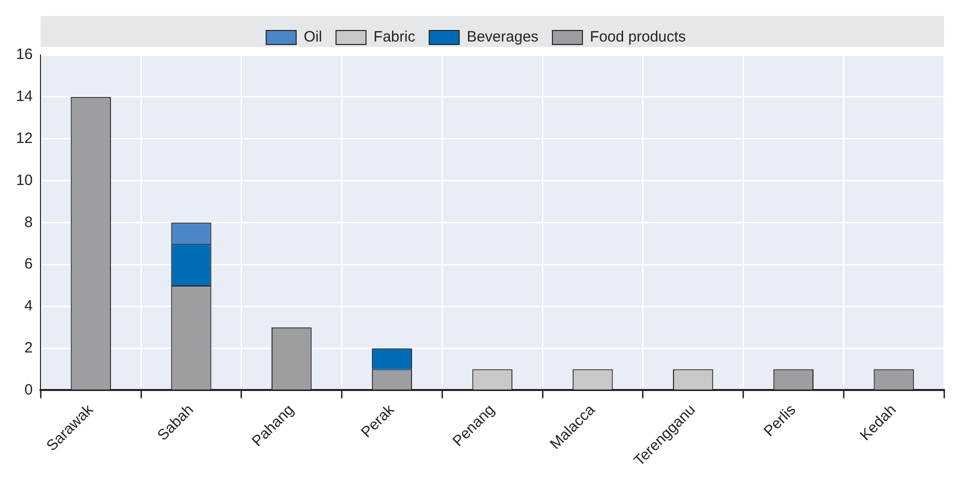 This screenshot has height=481, width=958. What do you see at coordinates (24, 180) in the screenshot?
I see `y-tick-label: 10` at bounding box center [24, 180].